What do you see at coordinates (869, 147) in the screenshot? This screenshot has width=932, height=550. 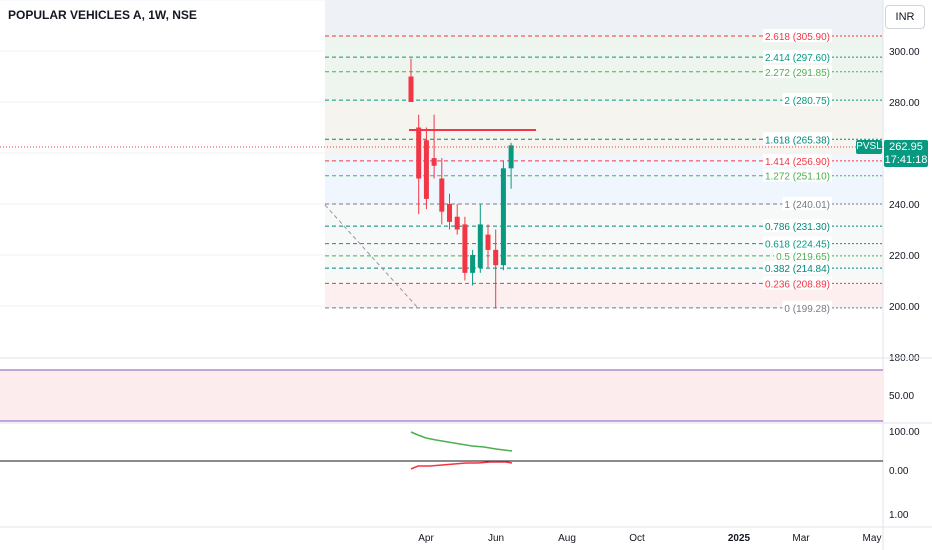 I see `symbol-badge: PVSL` at bounding box center [869, 147].